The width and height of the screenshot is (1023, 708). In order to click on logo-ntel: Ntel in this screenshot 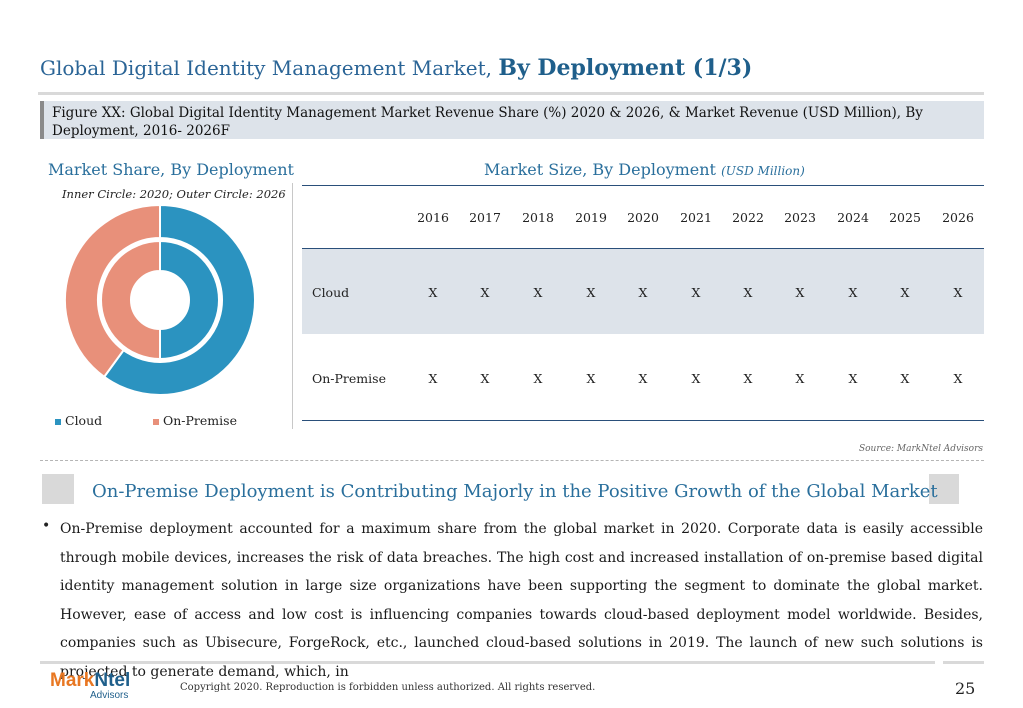, I will do `click(112, 680)`.